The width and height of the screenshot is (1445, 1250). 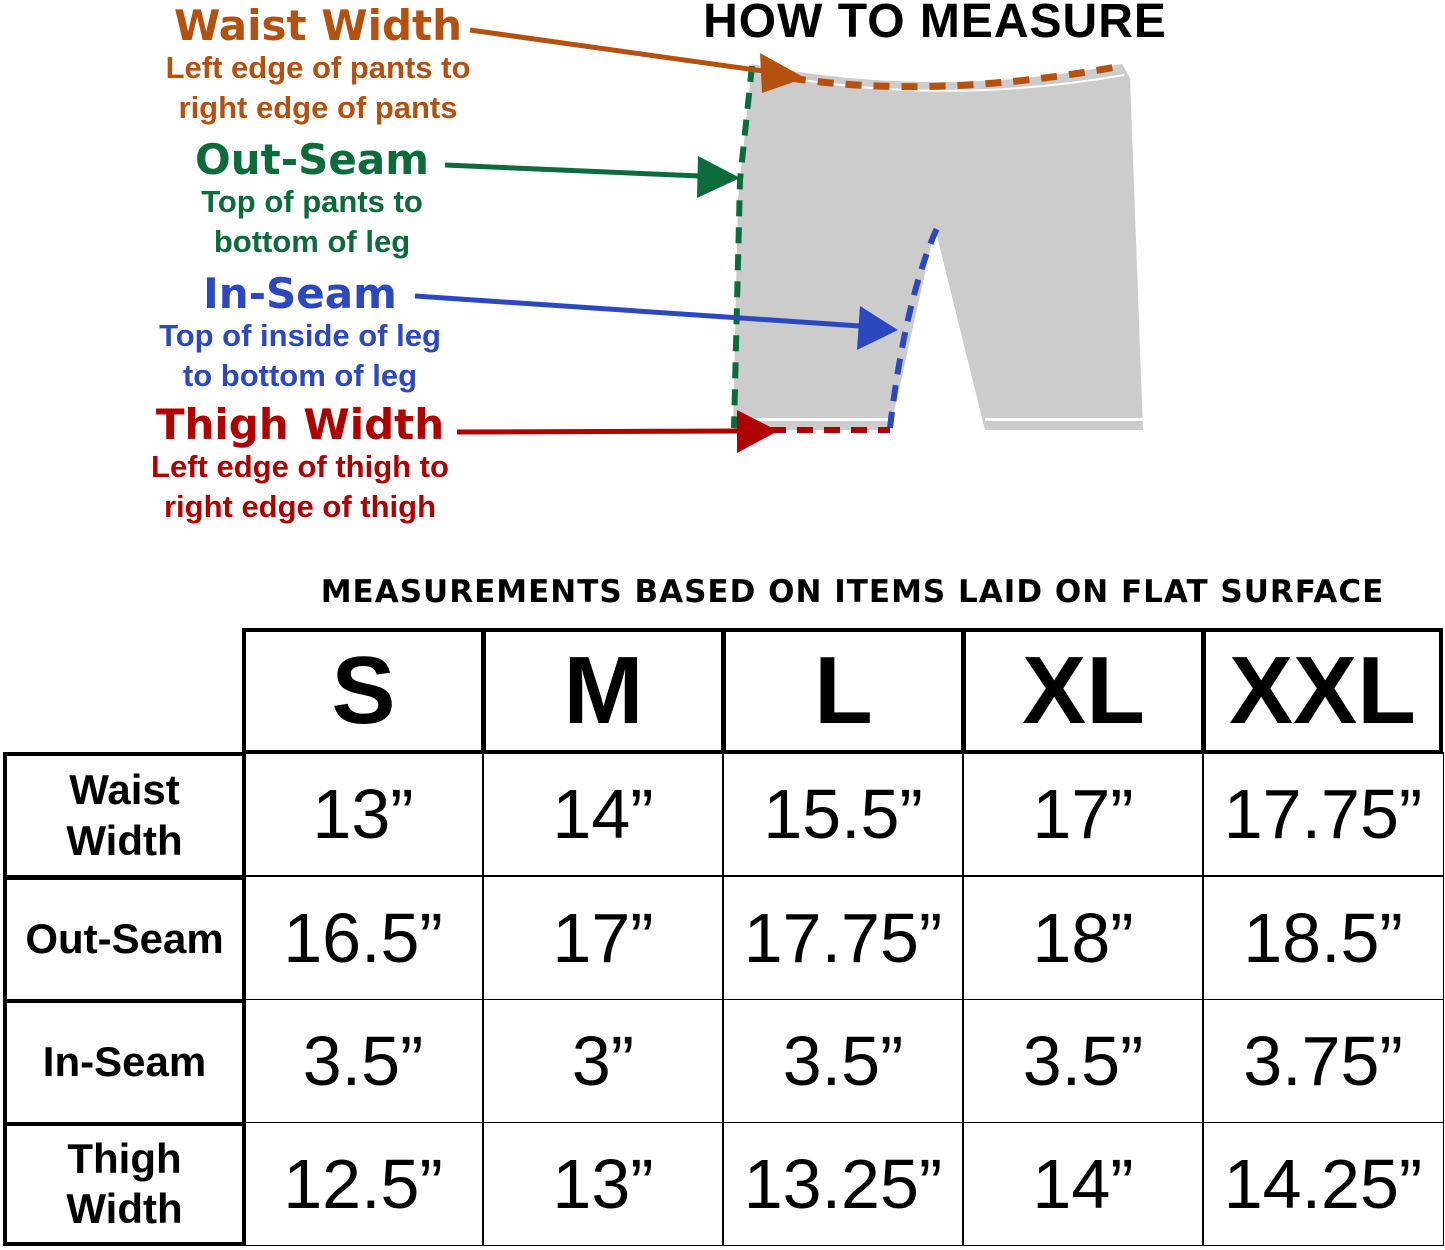 I want to click on thigh-desc-1: Left edge of thigh to, so click(x=300, y=467).